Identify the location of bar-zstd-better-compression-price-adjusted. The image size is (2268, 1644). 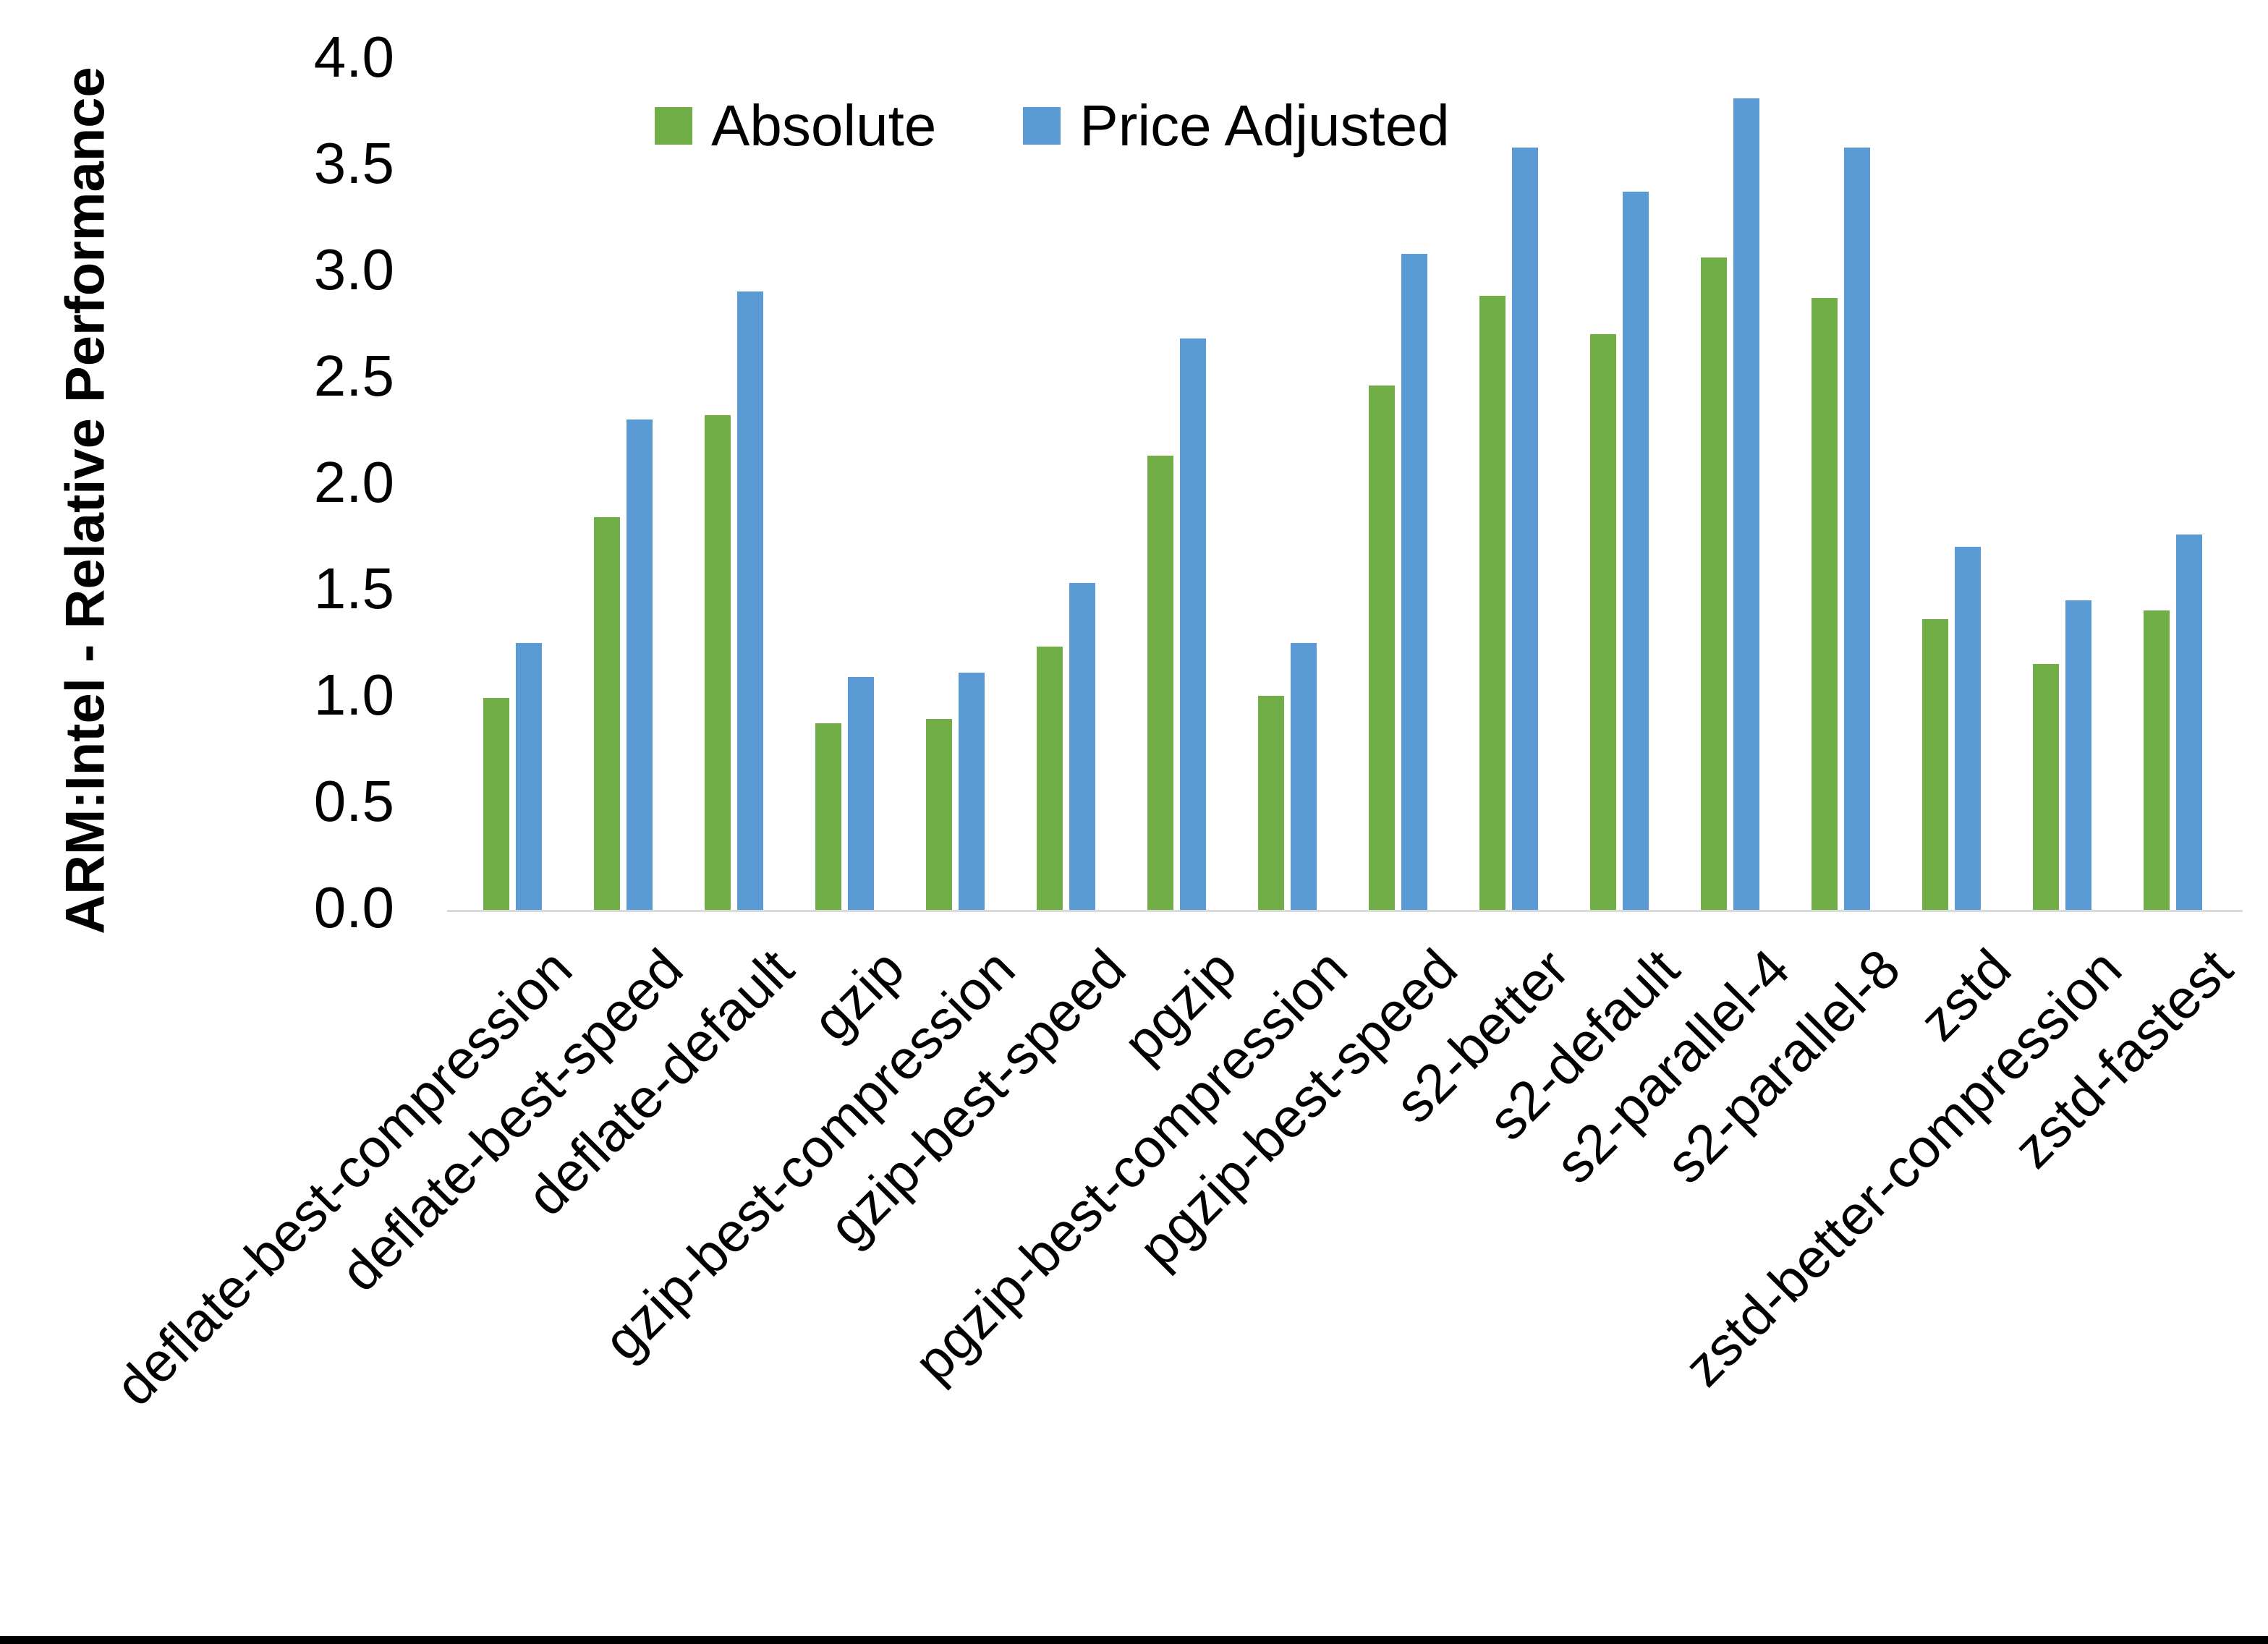
(2078, 755).